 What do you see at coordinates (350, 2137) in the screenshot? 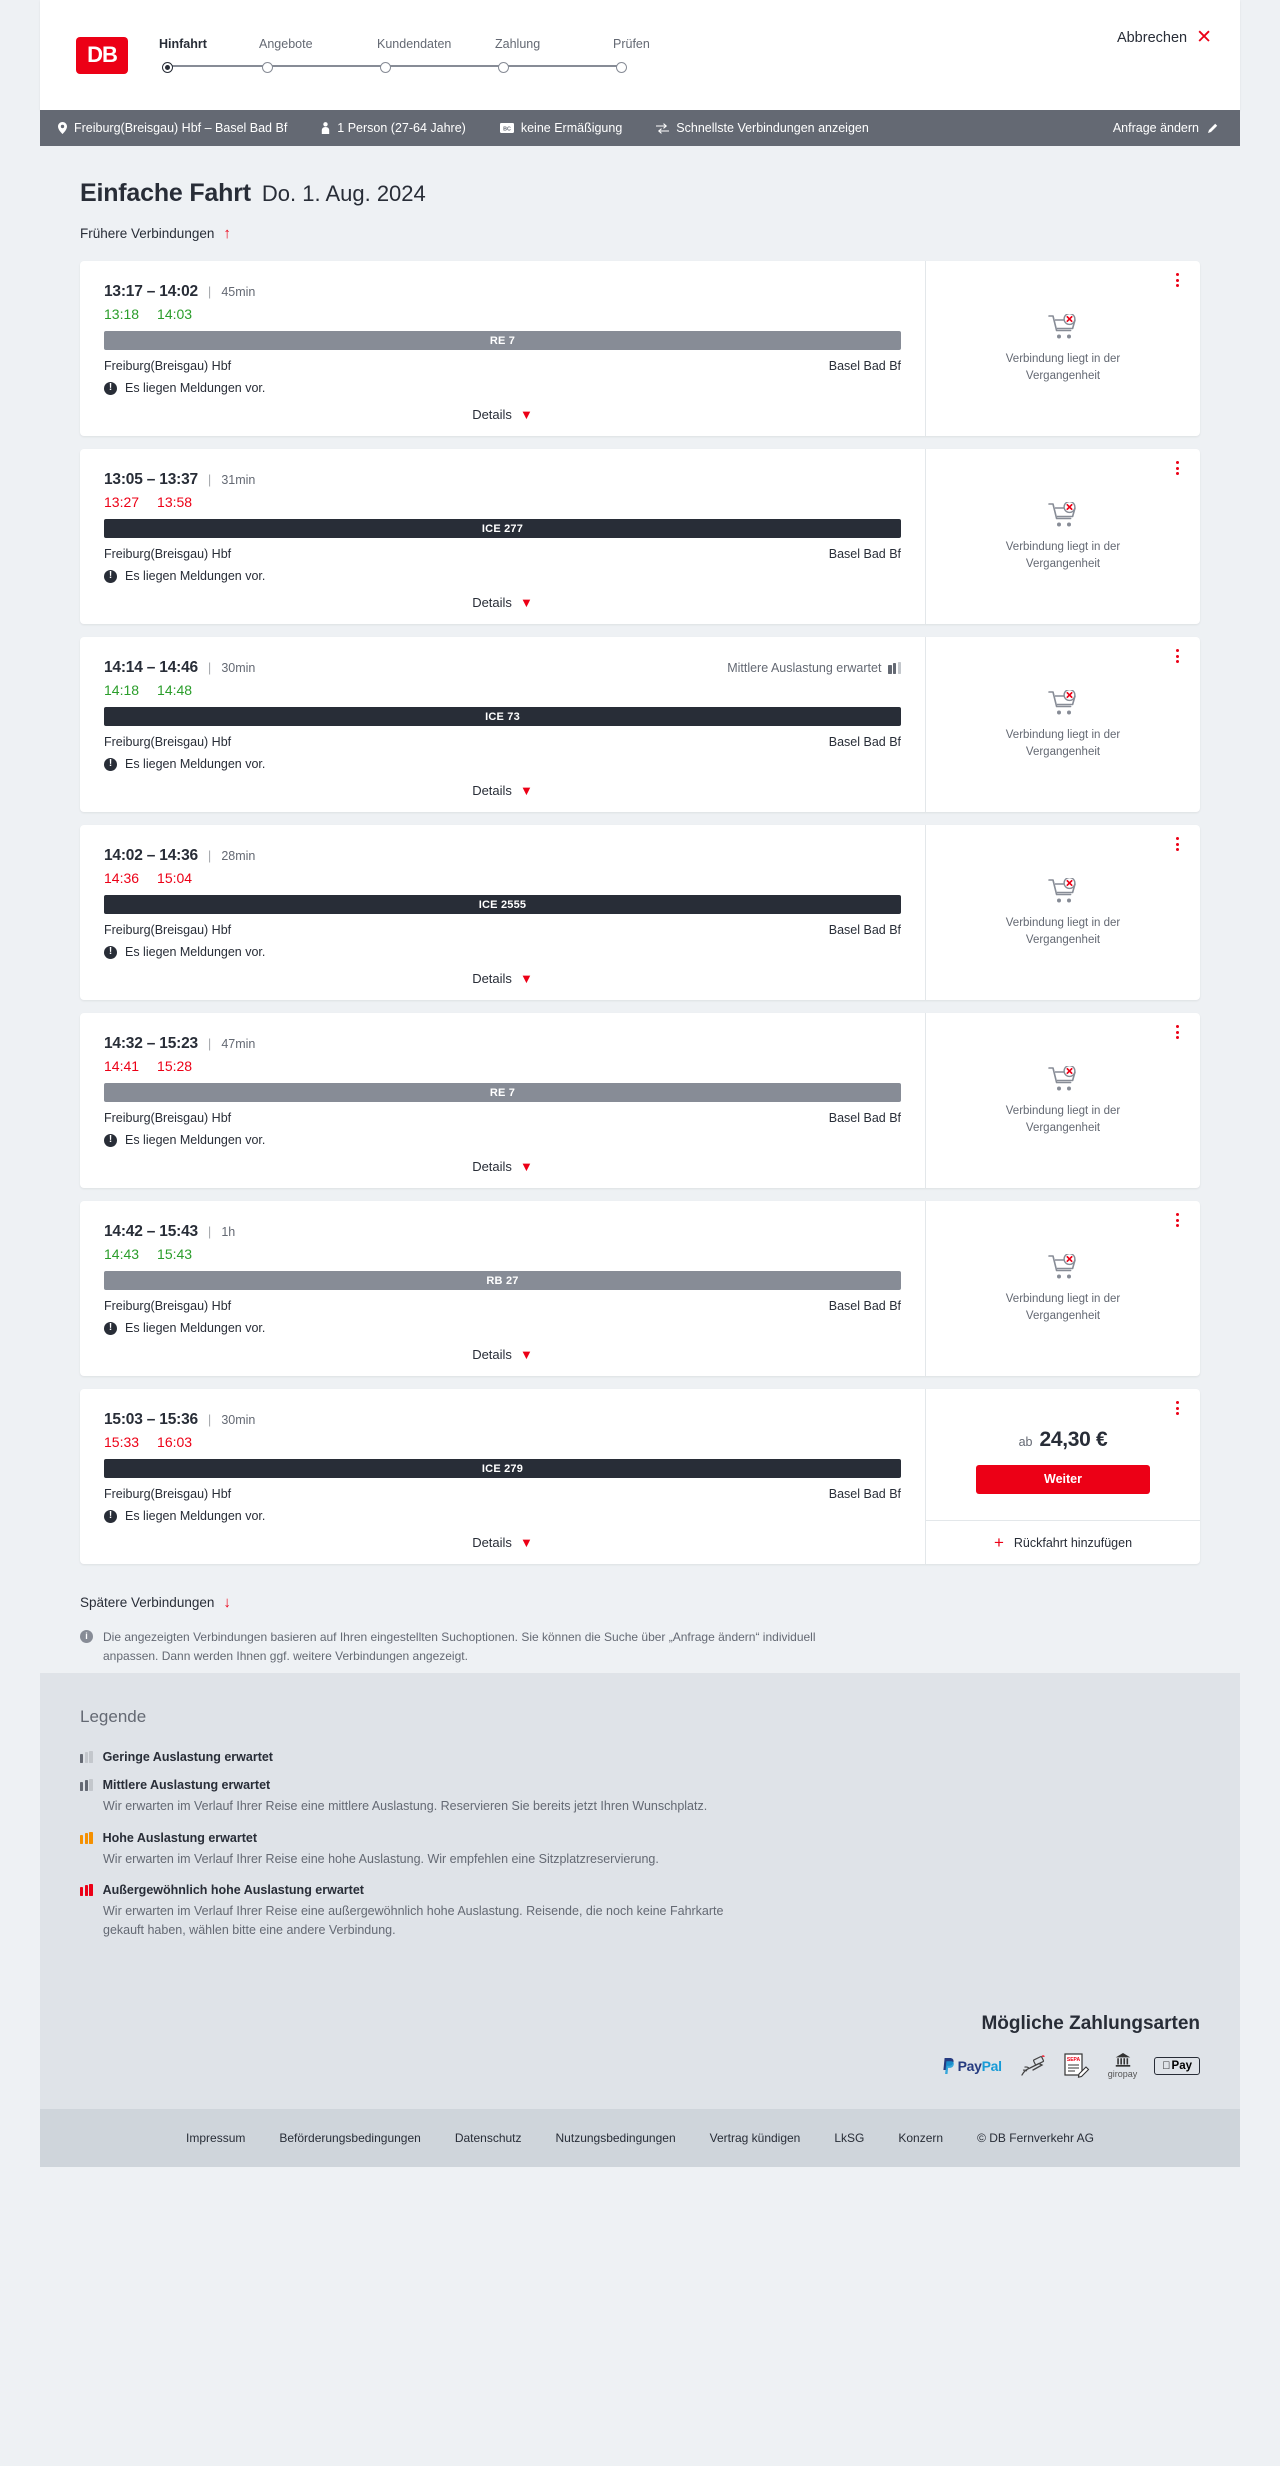
I see `footer-link: Beförderungsbedingungen` at bounding box center [350, 2137].